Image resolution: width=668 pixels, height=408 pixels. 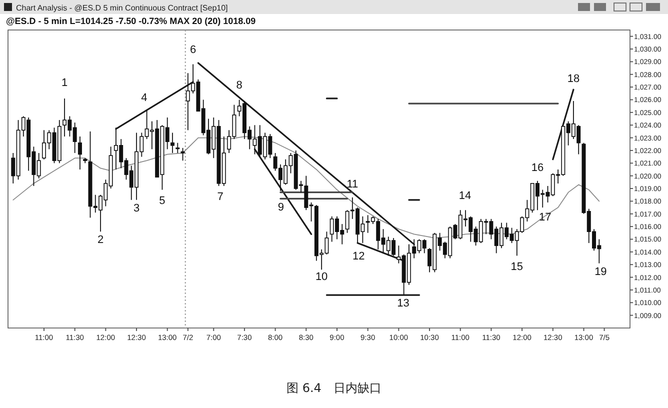 What do you see at coordinates (334, 388) in the screenshot?
I see `caption: 图 6.4 日内缺口` at bounding box center [334, 388].